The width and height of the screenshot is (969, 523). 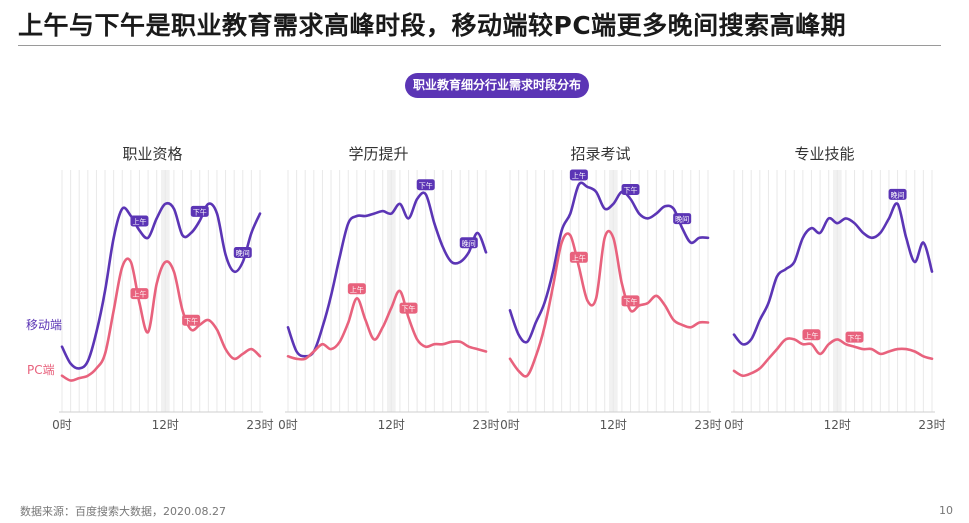 I want to click on page-number: 10, so click(x=946, y=510).